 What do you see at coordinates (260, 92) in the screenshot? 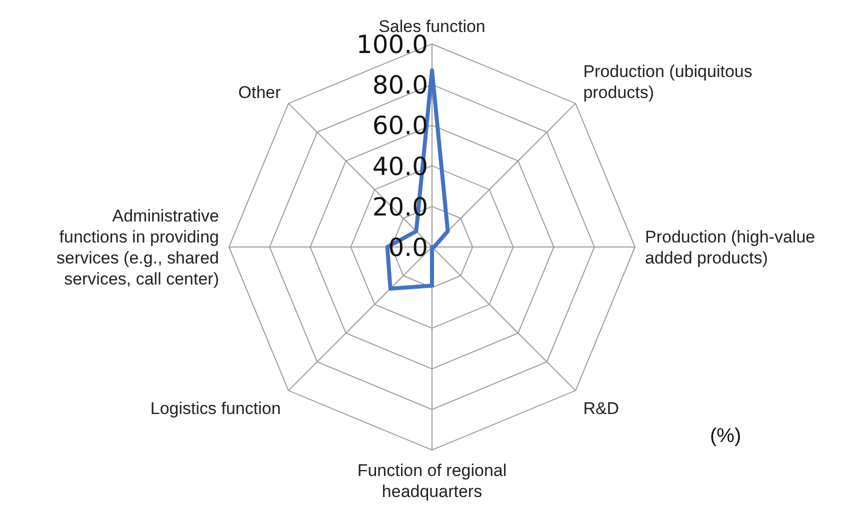
I see `spoke-label: Other` at bounding box center [260, 92].